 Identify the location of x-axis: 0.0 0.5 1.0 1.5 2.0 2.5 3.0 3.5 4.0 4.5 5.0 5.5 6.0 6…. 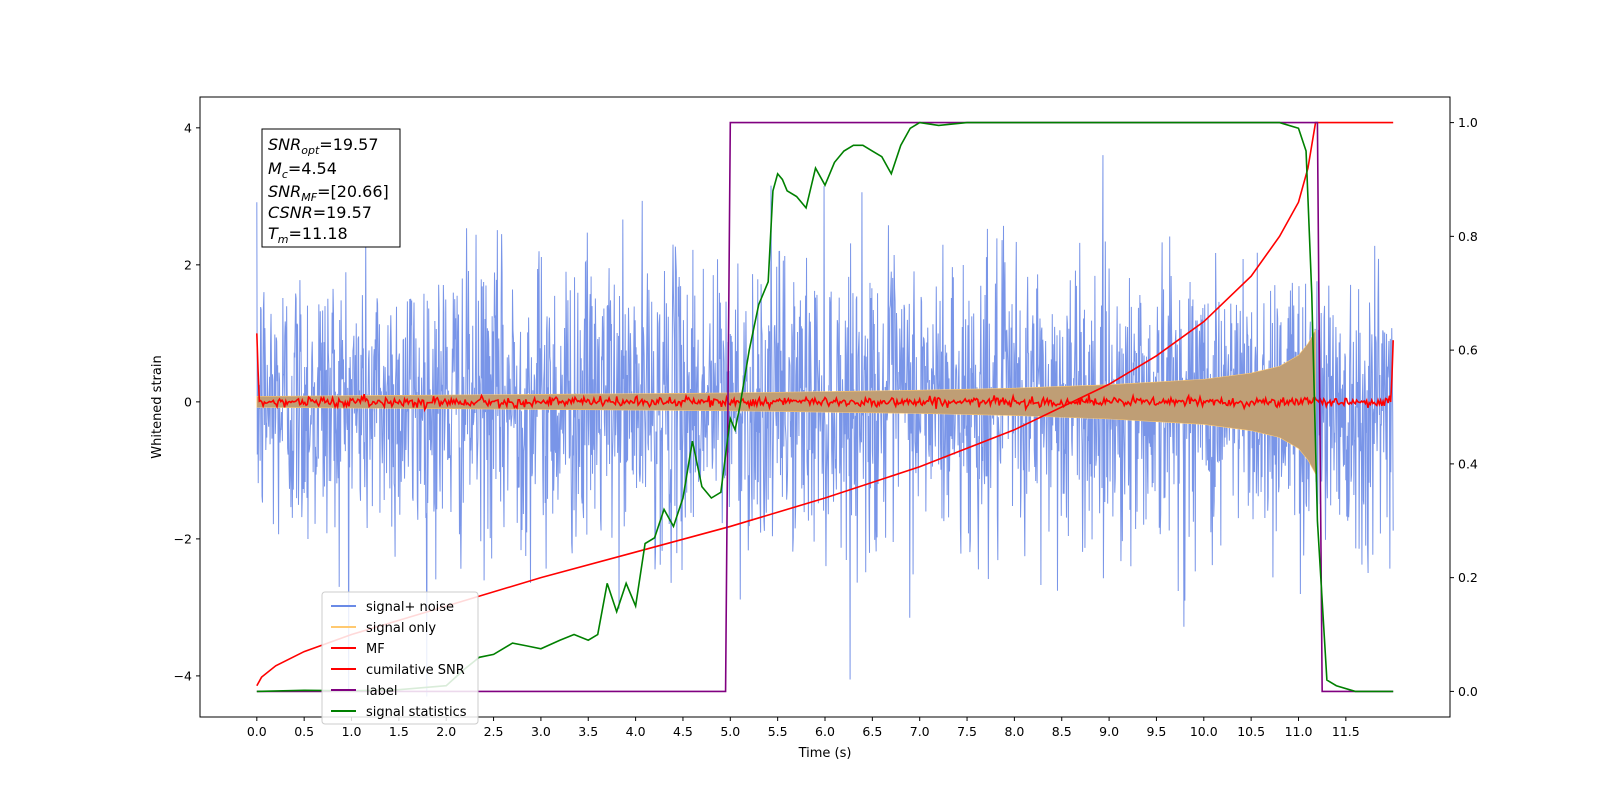
(803, 728).